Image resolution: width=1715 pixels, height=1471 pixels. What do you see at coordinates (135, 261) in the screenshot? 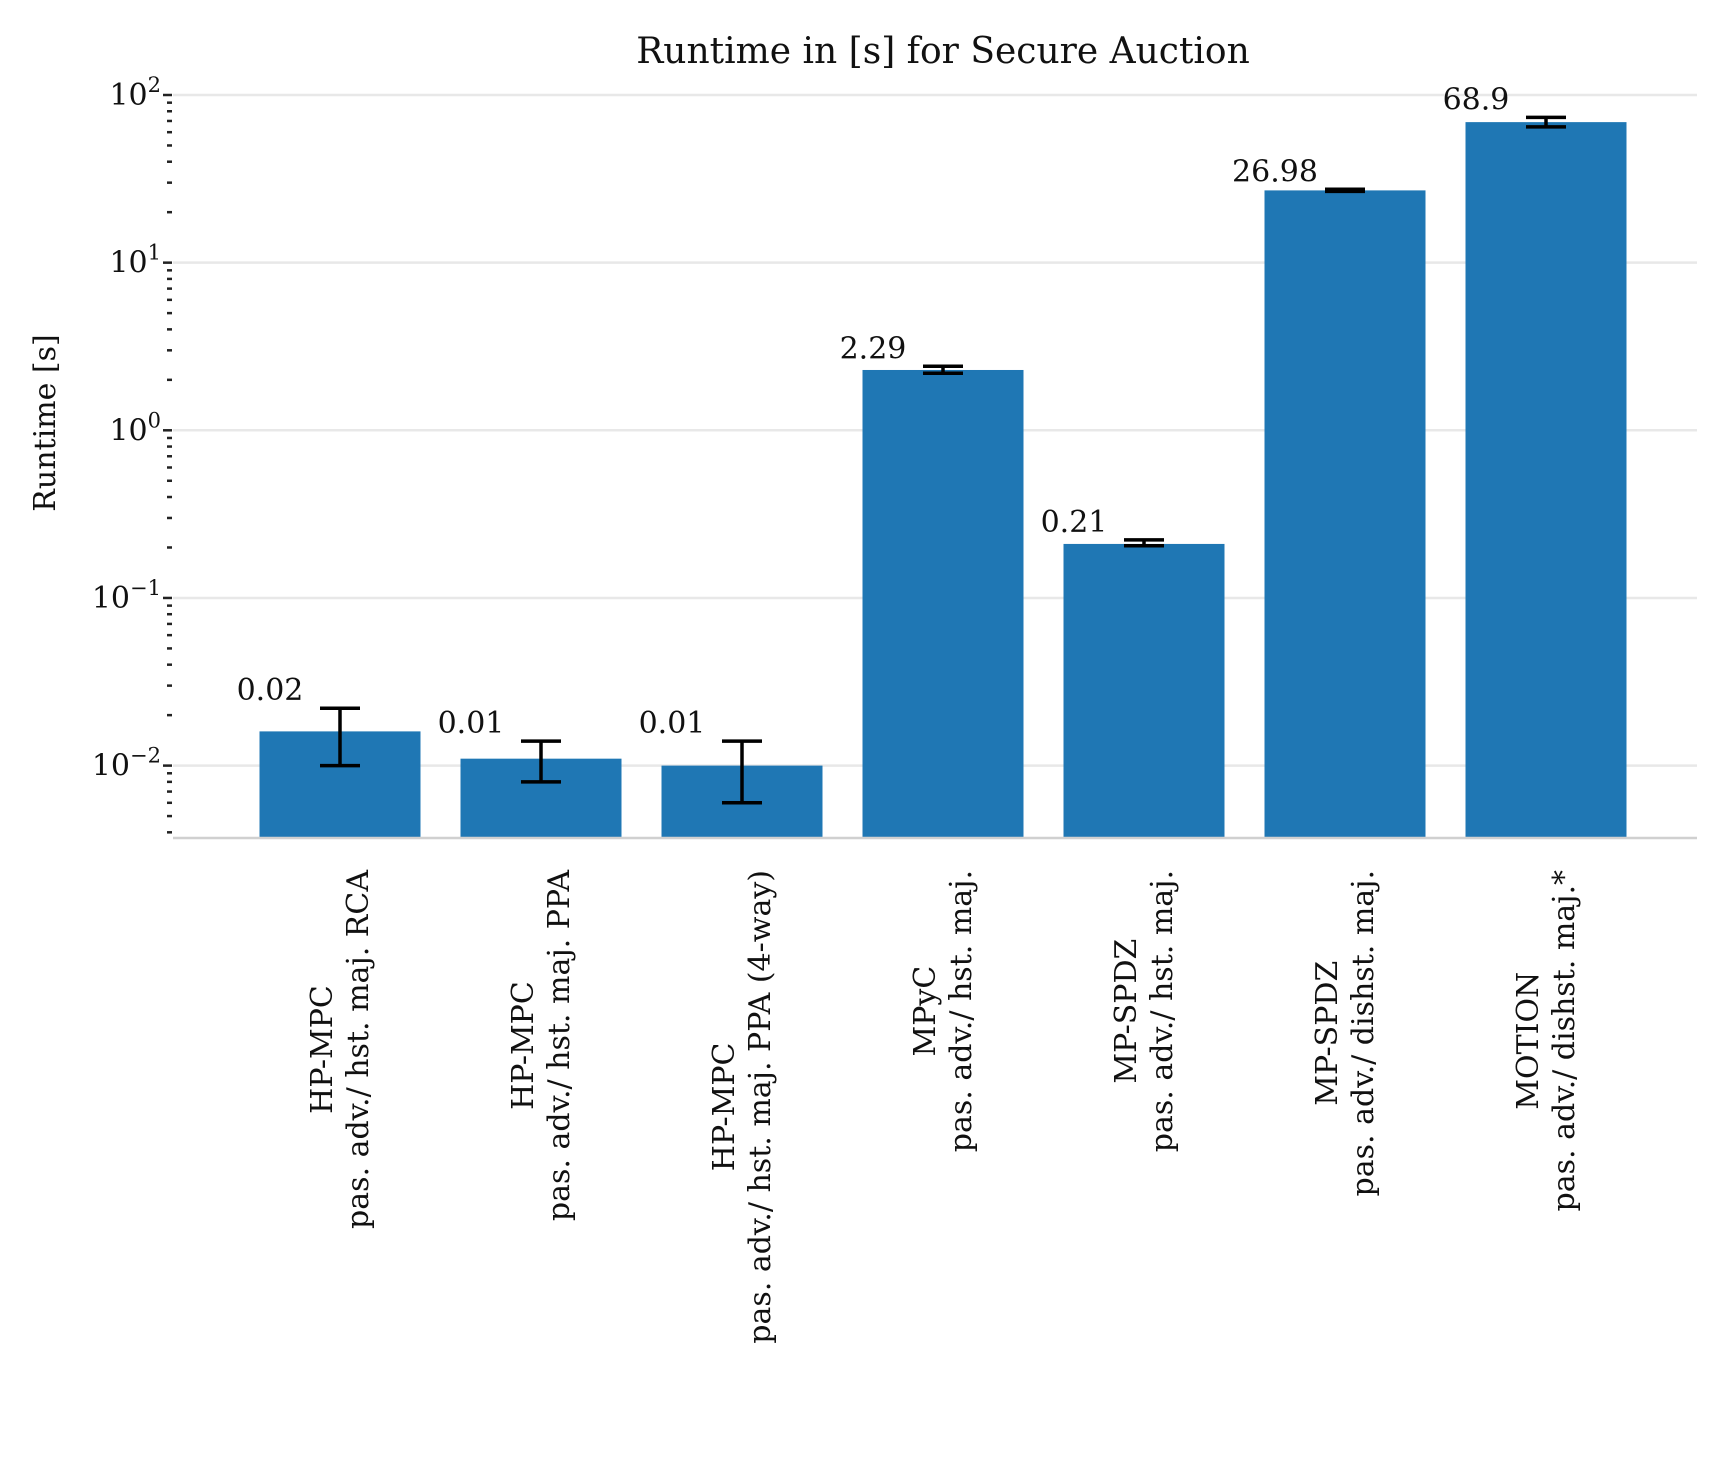
I see `y-tick-label: 10¹` at bounding box center [135, 261].